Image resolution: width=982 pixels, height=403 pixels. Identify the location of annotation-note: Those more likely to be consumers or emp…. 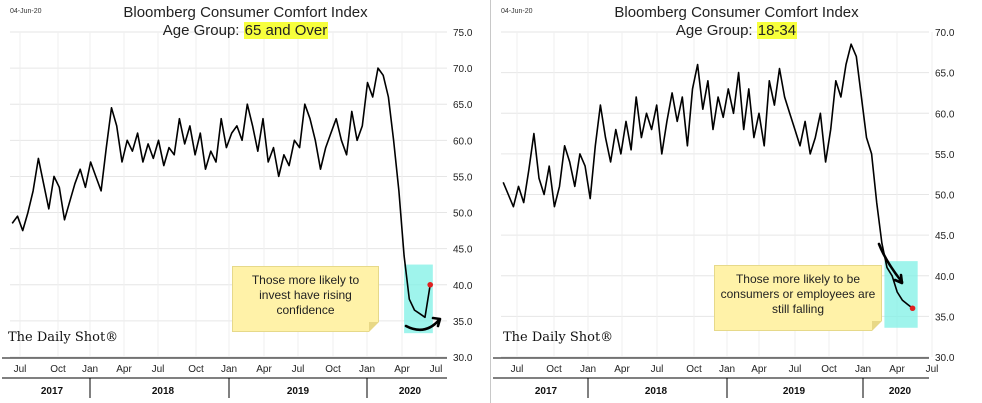
(798, 298).